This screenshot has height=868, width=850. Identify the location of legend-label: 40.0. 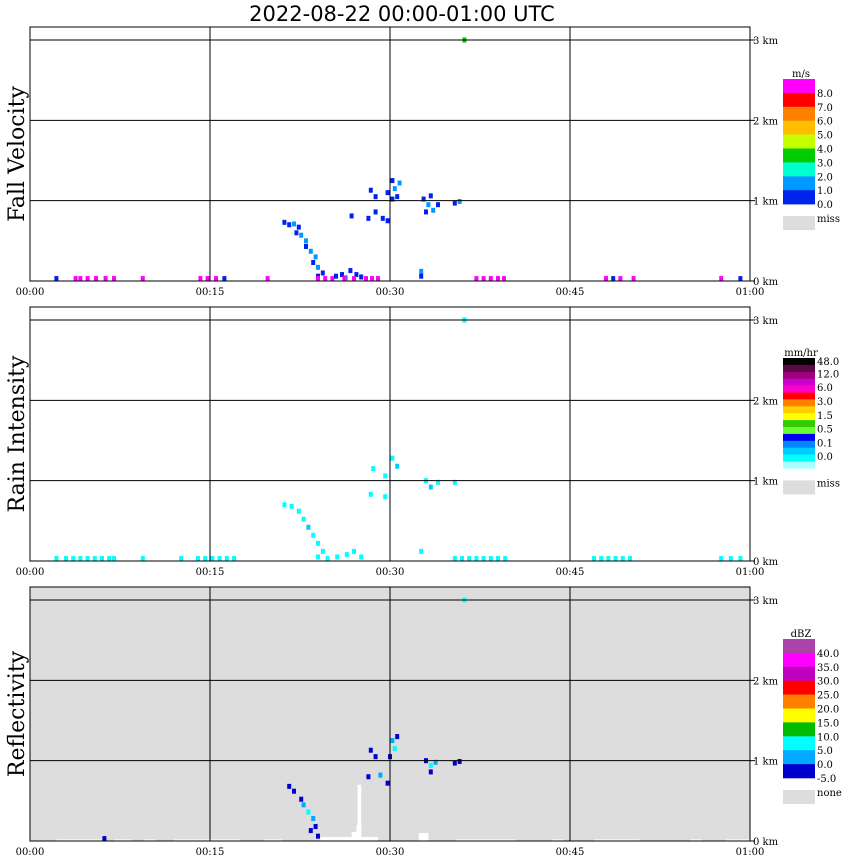
(828, 654).